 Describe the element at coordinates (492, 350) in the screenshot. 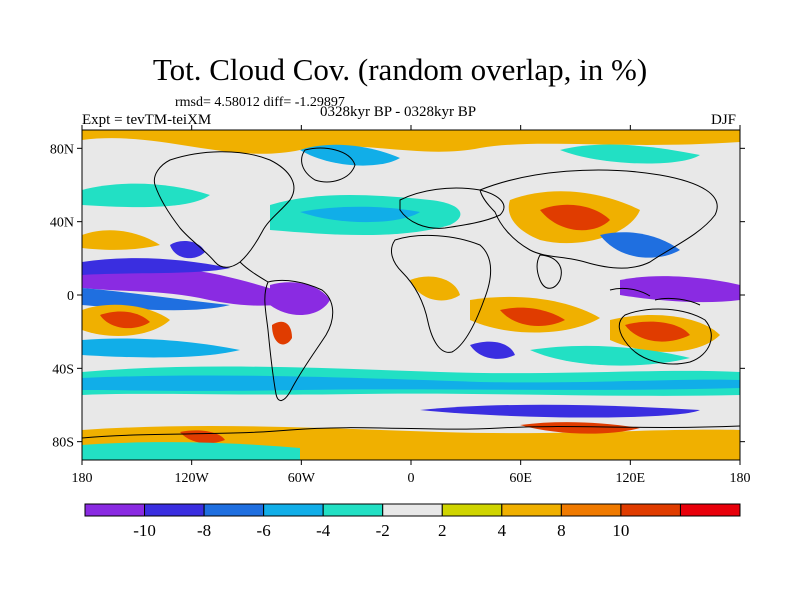

I see `south-atlantic-blue` at that location.